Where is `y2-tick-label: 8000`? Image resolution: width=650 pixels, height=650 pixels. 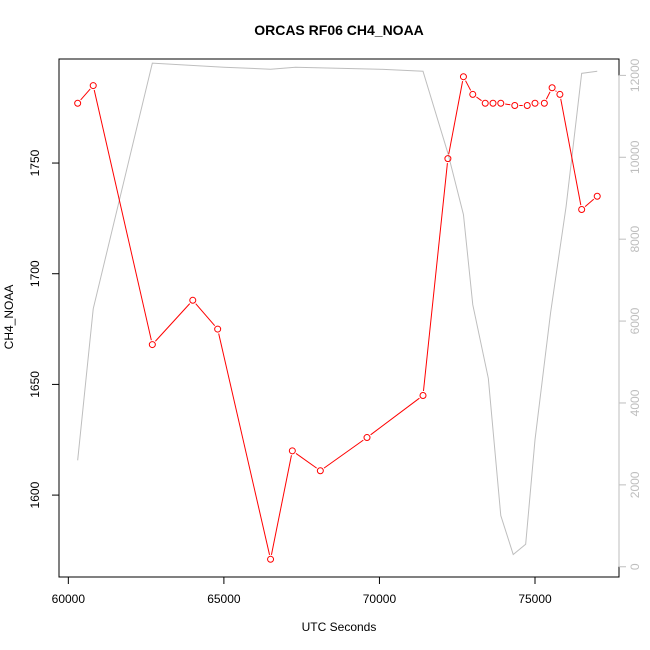
y2-tick-label: 8000 is located at coordinates (635, 239).